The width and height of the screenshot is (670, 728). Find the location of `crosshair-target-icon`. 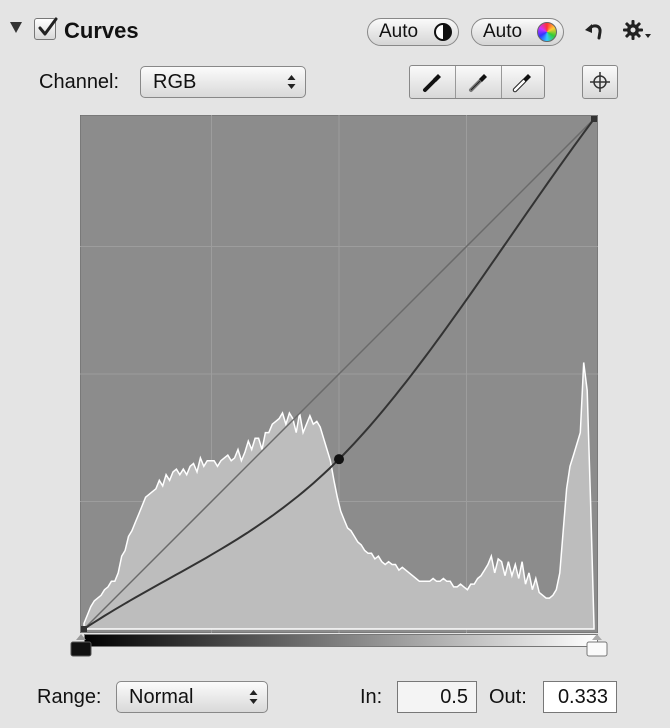

crosshair-target-icon is located at coordinates (600, 82).